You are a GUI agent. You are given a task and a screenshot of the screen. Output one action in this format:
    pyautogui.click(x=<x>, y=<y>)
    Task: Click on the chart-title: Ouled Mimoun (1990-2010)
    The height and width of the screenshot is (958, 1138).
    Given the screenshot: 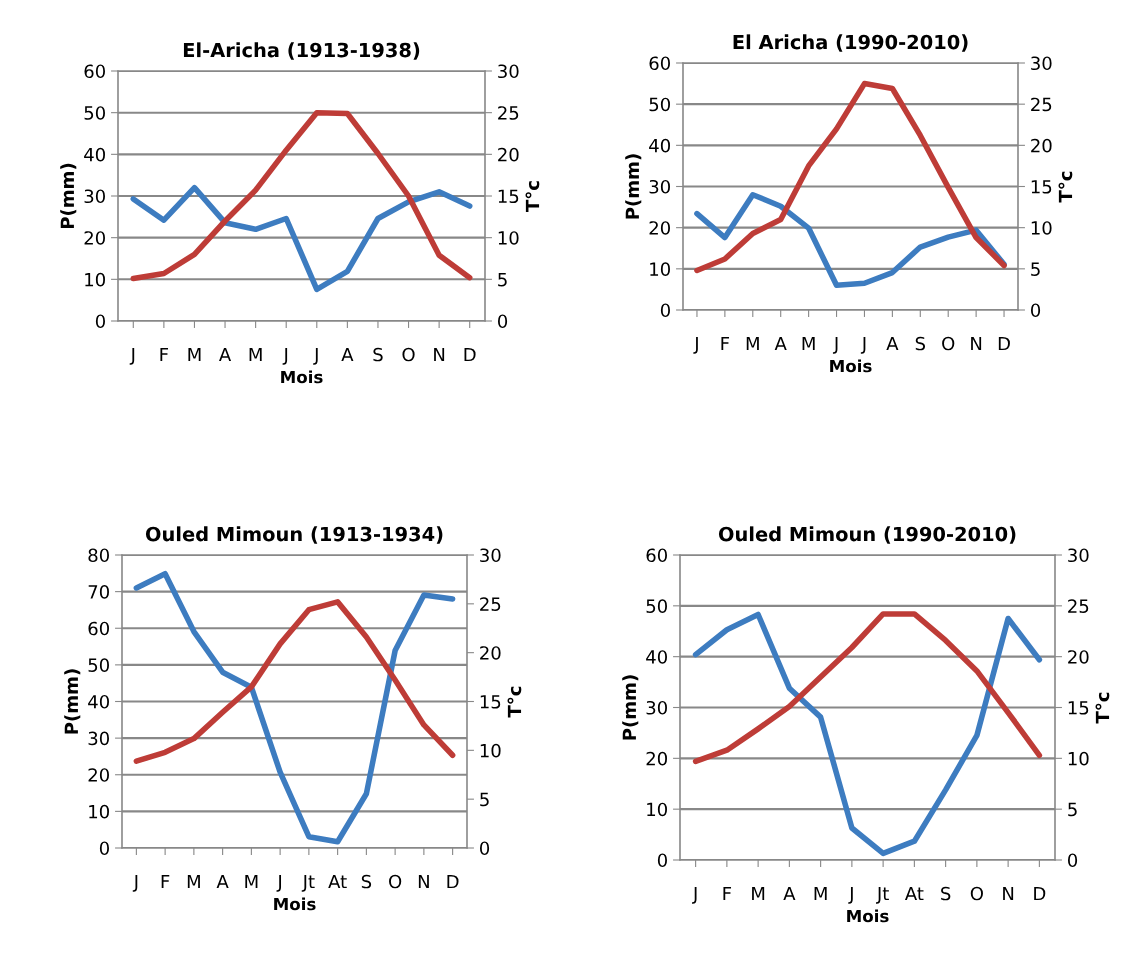 What is the action you would take?
    pyautogui.click(x=867, y=535)
    